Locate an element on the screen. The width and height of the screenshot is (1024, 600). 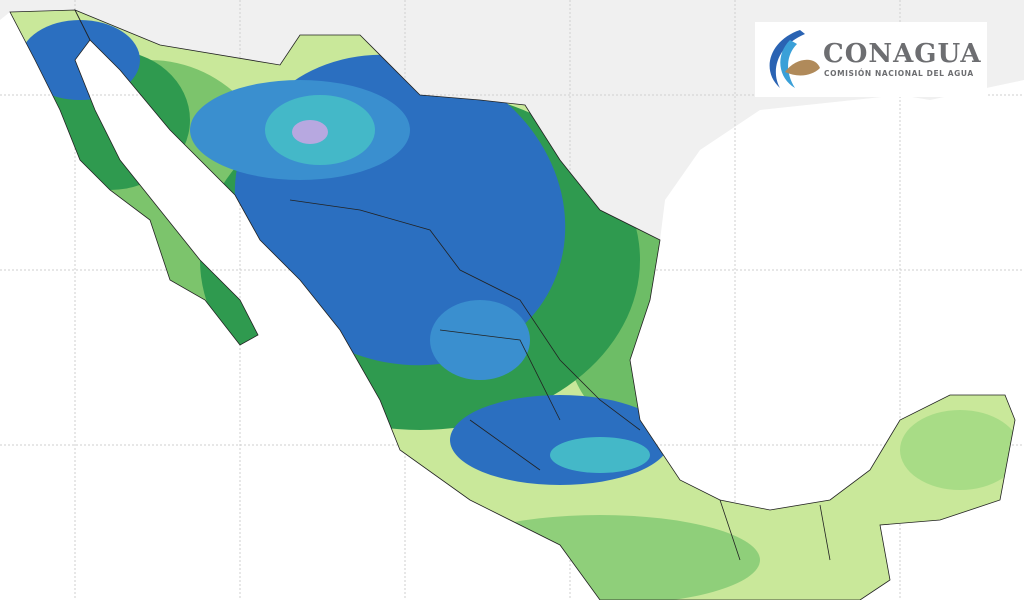
logo-name: CONAGUA is located at coordinates (902, 54).